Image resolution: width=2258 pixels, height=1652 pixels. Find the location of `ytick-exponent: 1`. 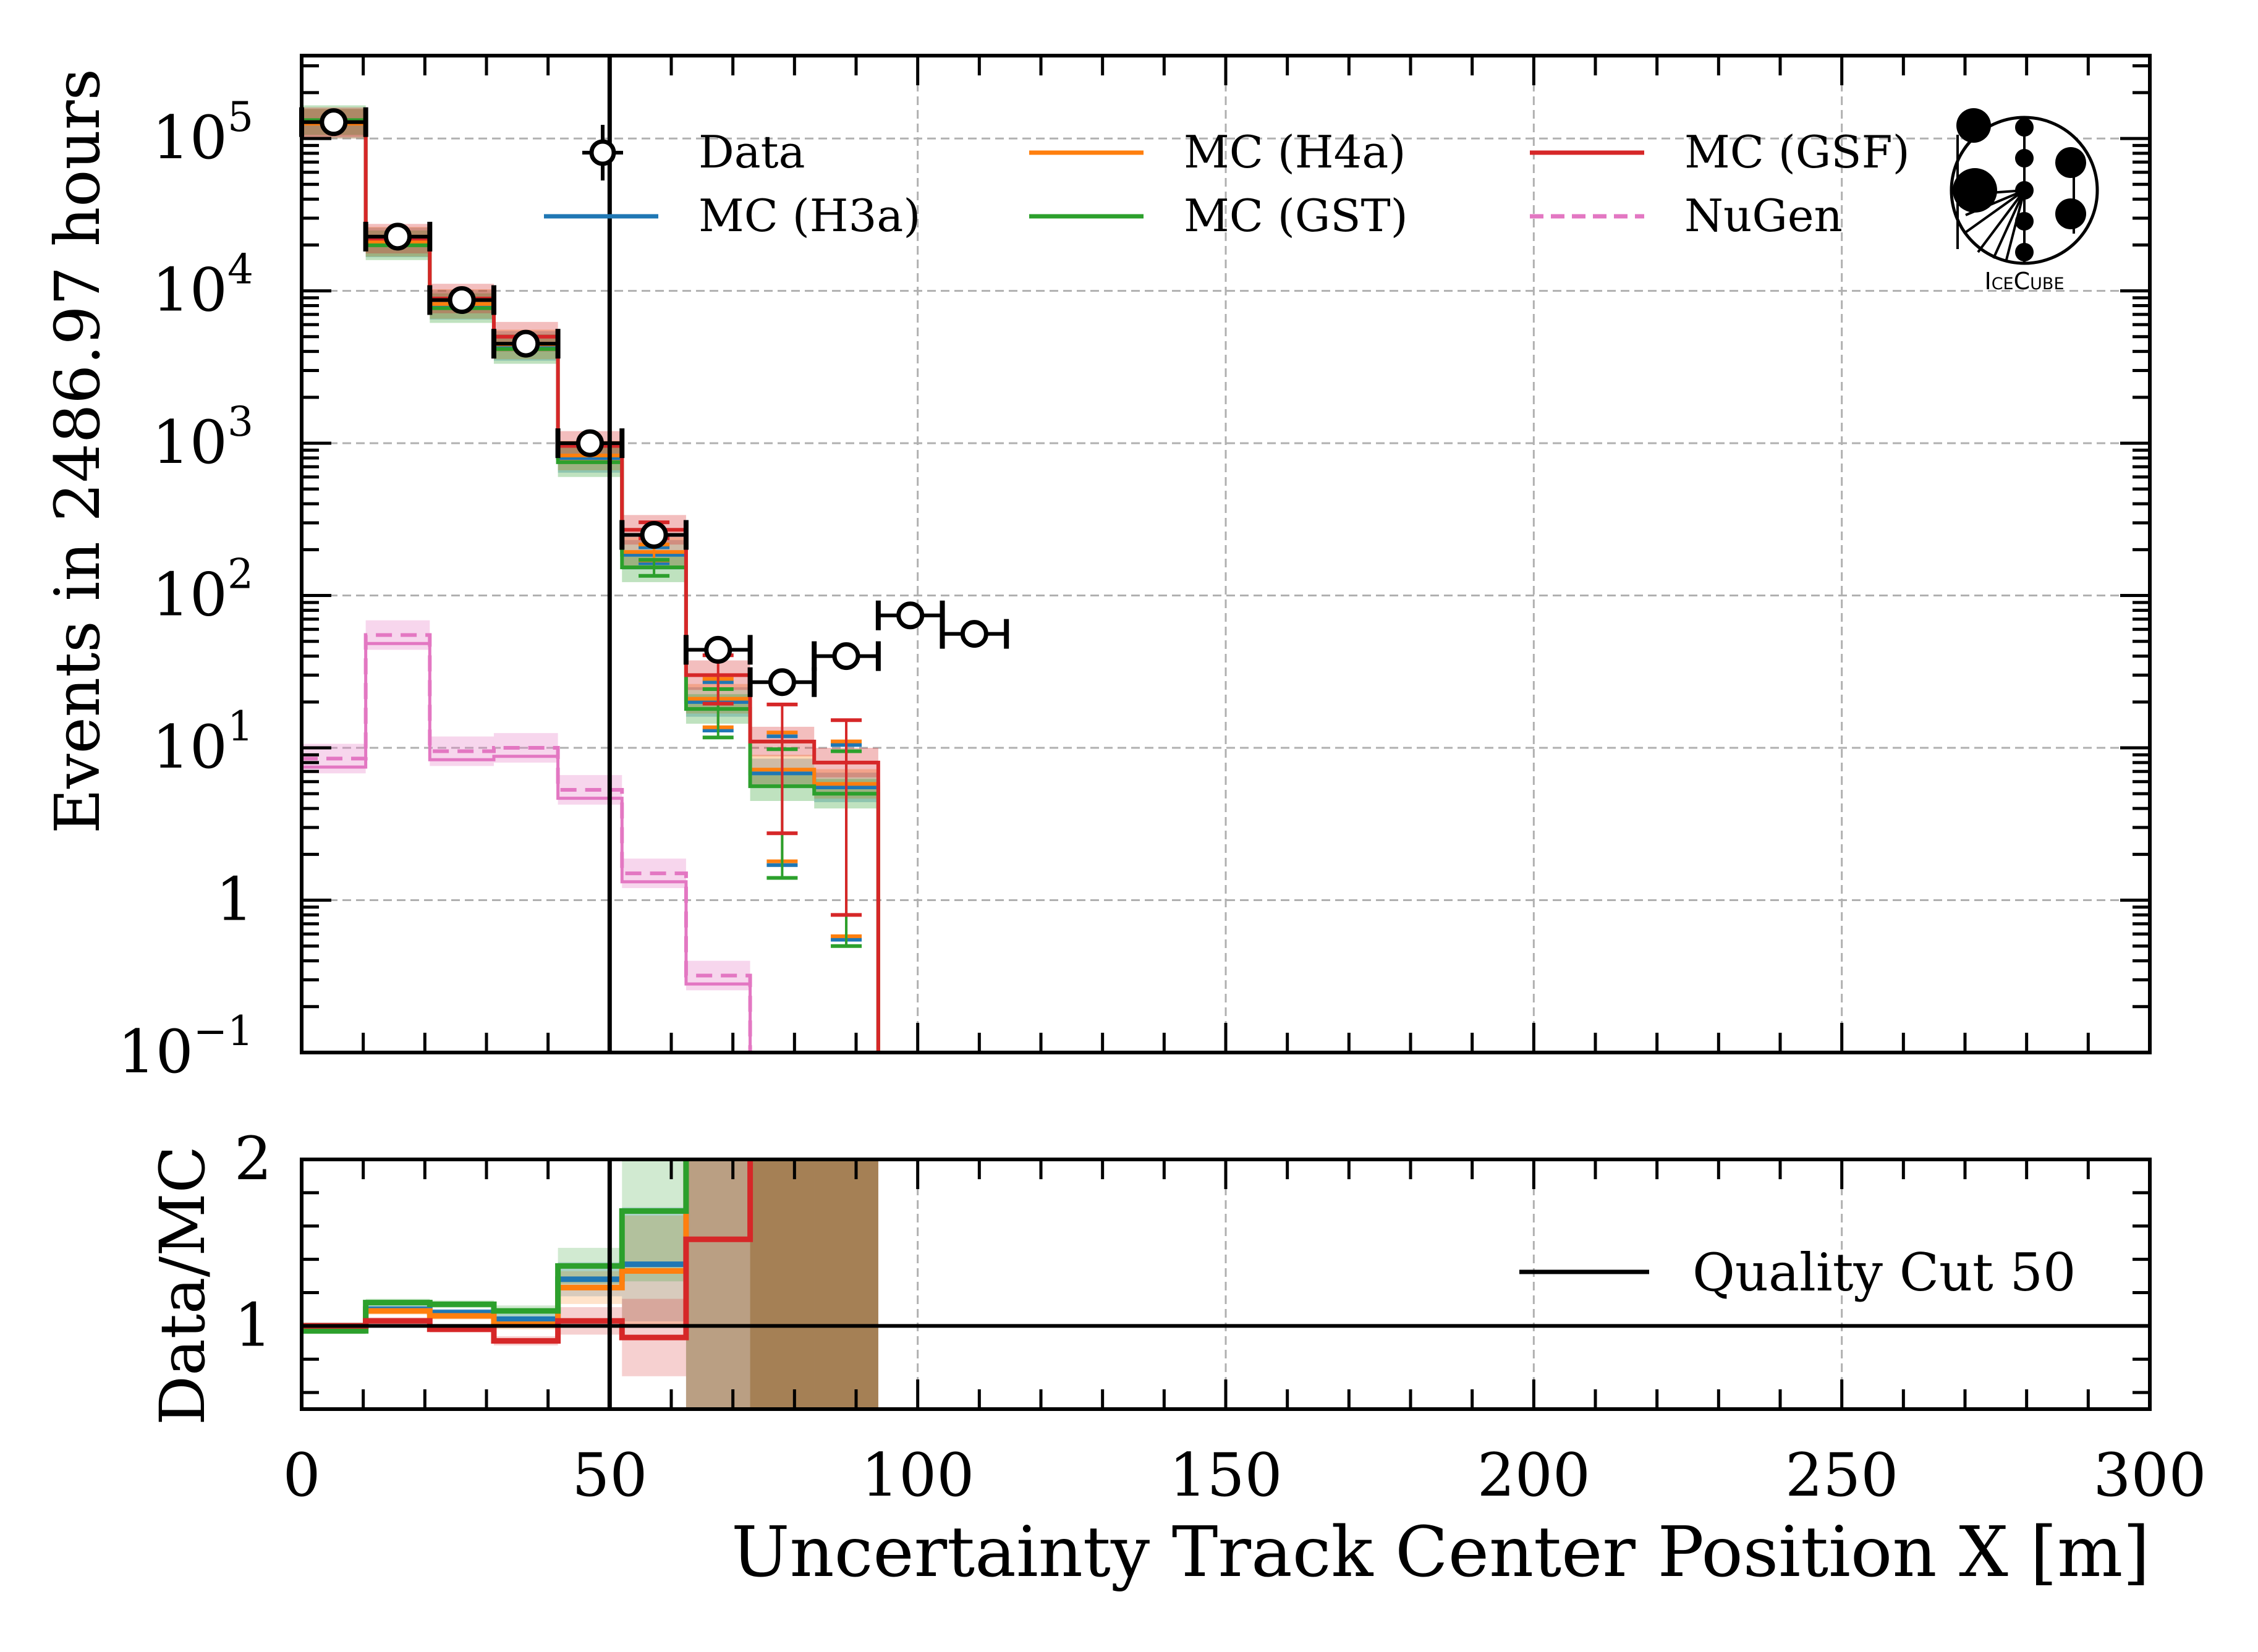

ytick-exponent: 1 is located at coordinates (240, 726).